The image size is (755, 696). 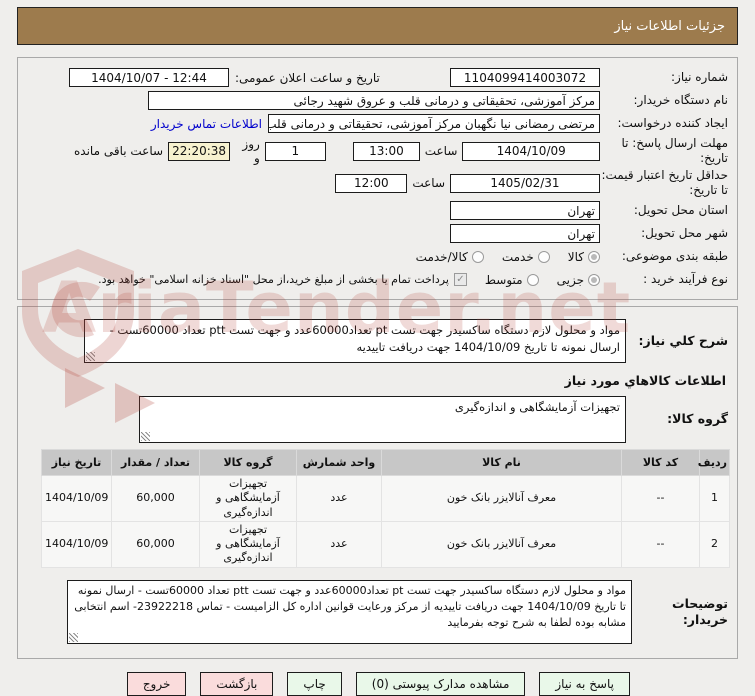 I want to click on view-attachments-button: مشاهده مدارک پیوستی (0), so click(x=440, y=683).